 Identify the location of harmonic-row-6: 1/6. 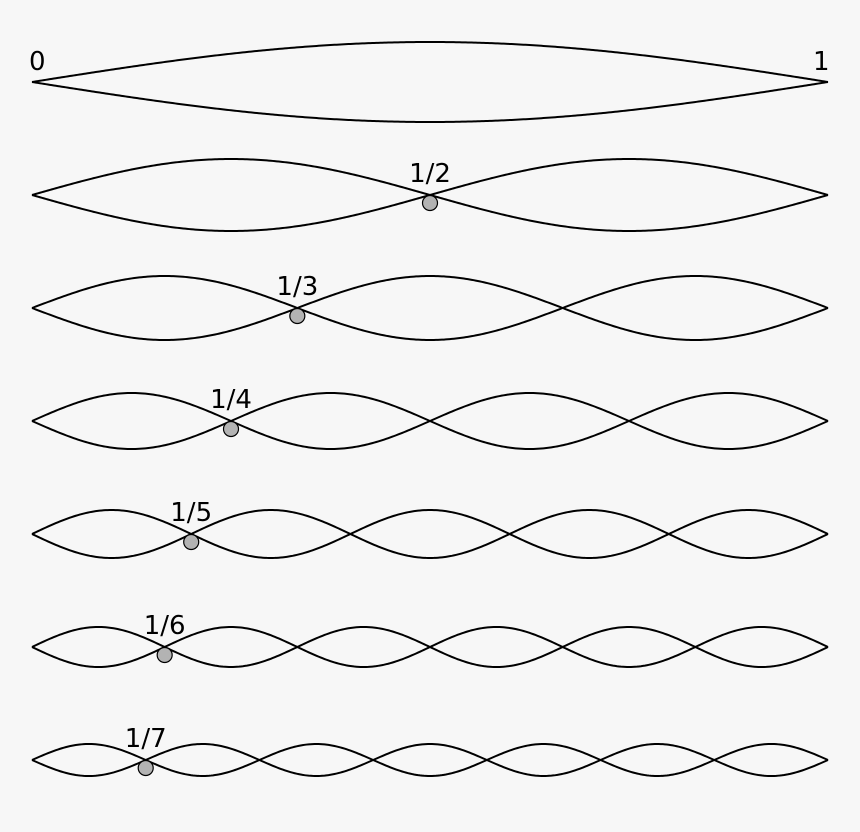
(430, 640).